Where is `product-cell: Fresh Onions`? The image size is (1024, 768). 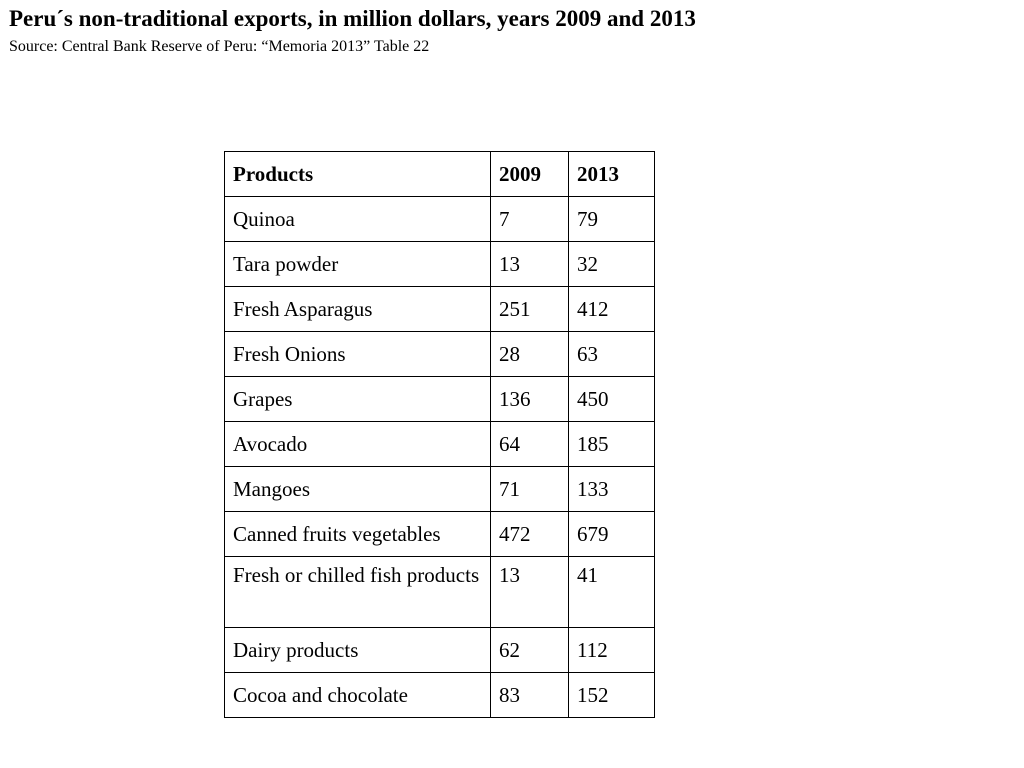
product-cell: Fresh Onions is located at coordinates (357, 354).